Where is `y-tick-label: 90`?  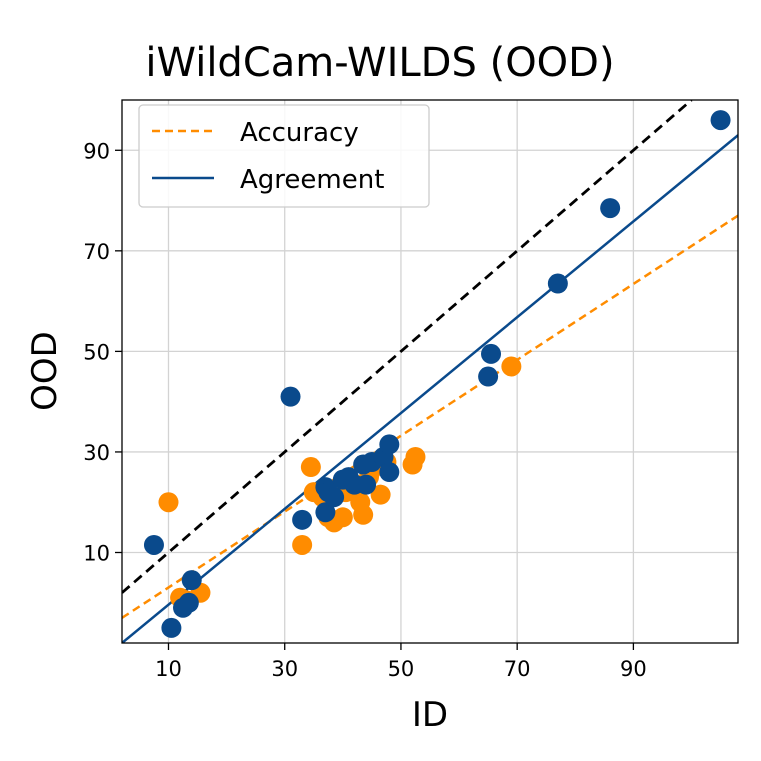 y-tick-label: 90 is located at coordinates (96, 151).